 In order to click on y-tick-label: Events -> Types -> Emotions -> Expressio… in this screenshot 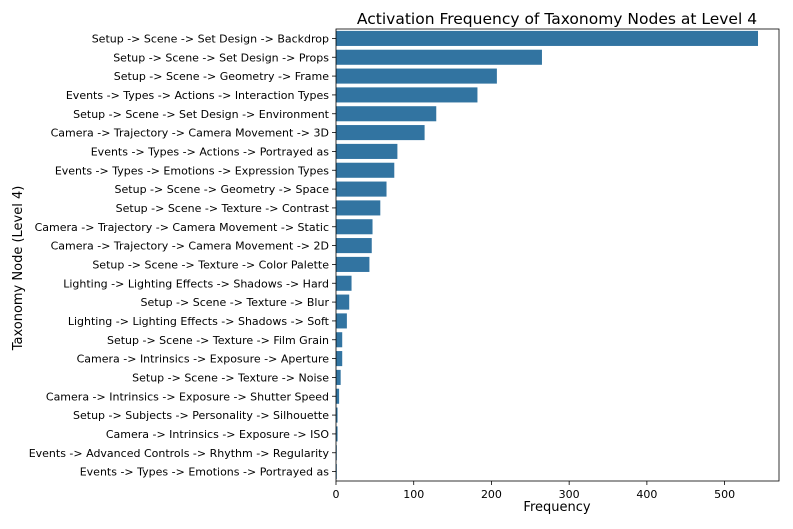, I will do `click(192, 170)`.